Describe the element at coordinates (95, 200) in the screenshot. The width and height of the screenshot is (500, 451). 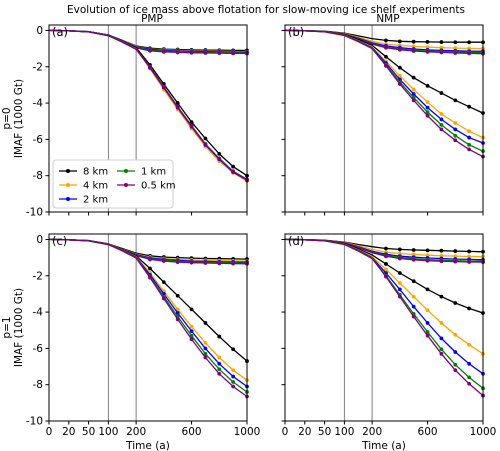
I see `legend-label: 2 km` at that location.